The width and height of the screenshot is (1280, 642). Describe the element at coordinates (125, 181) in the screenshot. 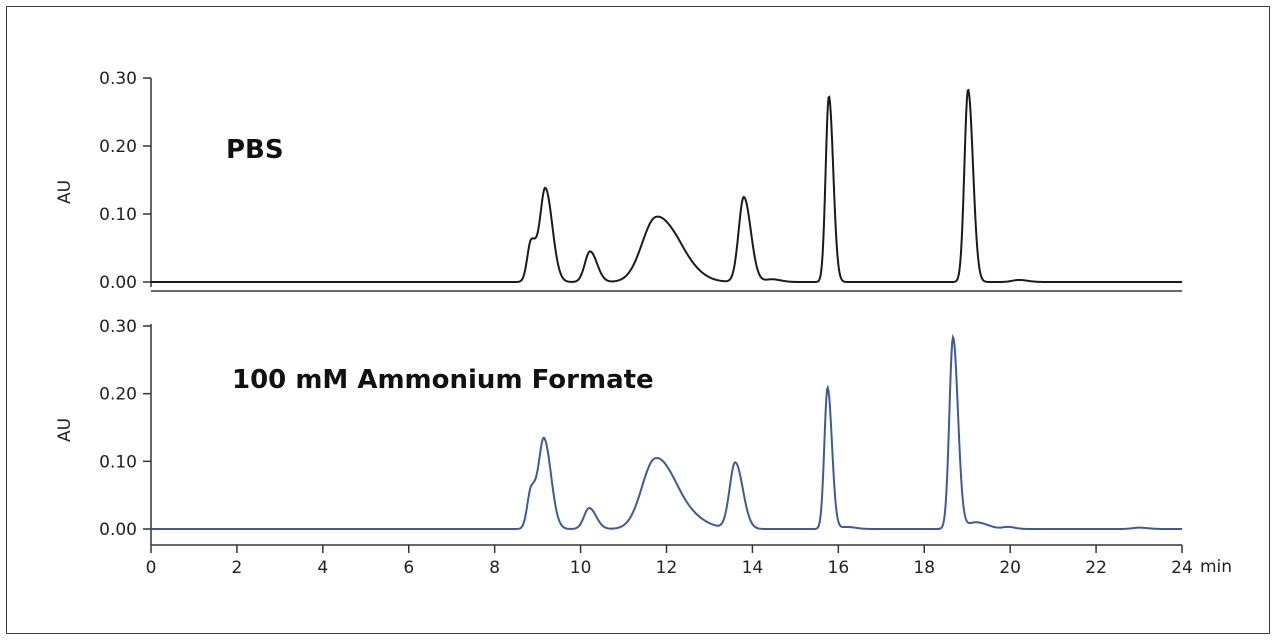

I see `y-ticks-top: 0.00 0.10 0.20 0.30` at that location.